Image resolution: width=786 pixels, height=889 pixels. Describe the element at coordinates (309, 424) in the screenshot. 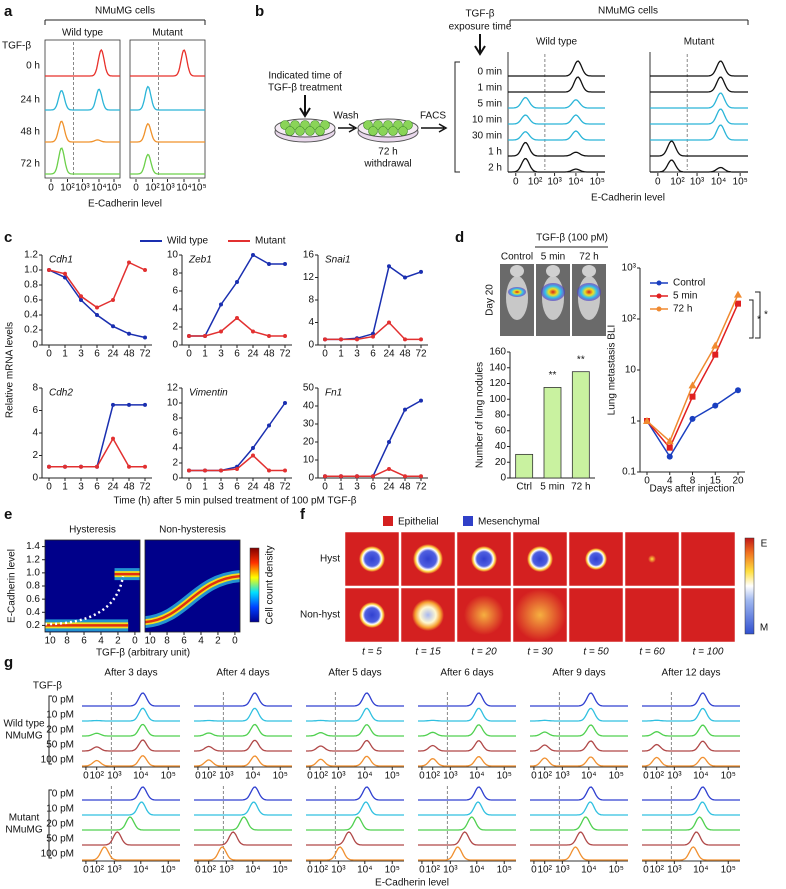

I see `y-tick-label: 30` at that location.